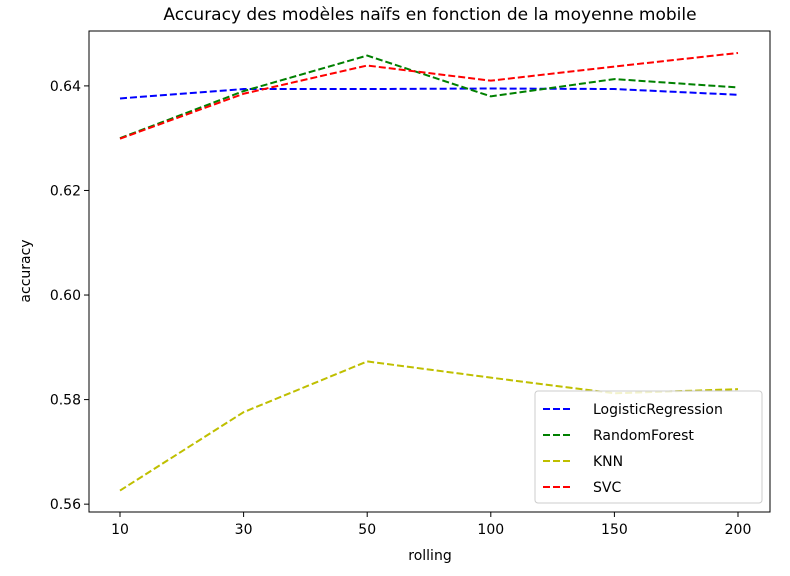 The width and height of the screenshot is (790, 576). Describe the element at coordinates (607, 488) in the screenshot. I see `legend-label-svc: SVC` at that location.